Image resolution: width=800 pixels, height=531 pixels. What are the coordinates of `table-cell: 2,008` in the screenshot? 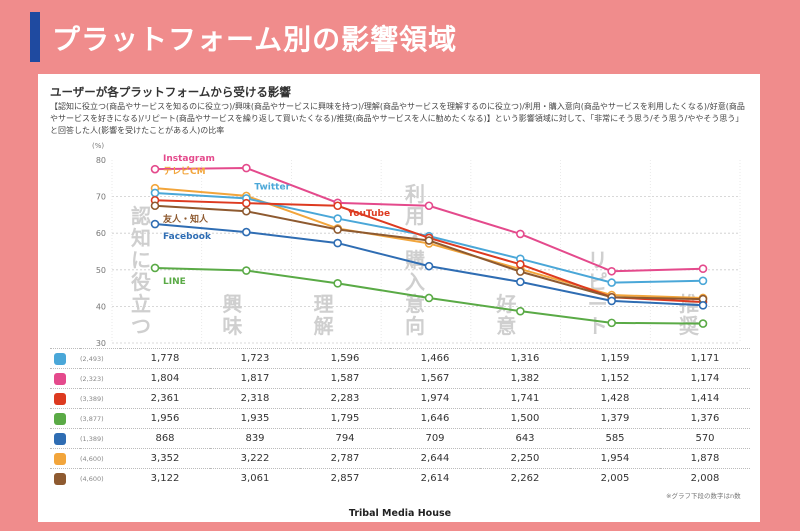 It's located at (705, 478).